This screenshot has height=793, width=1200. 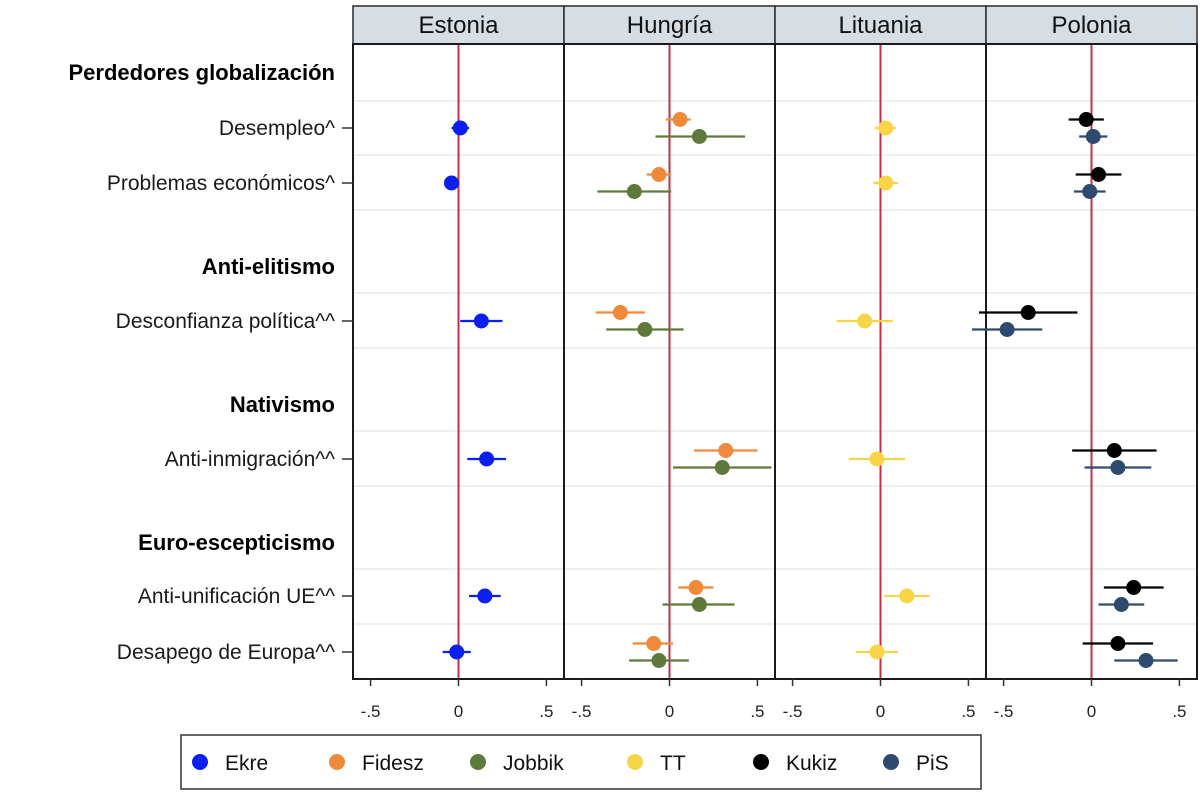 I want to click on legend-item-jobbik: Jobbik, so click(x=517, y=763).